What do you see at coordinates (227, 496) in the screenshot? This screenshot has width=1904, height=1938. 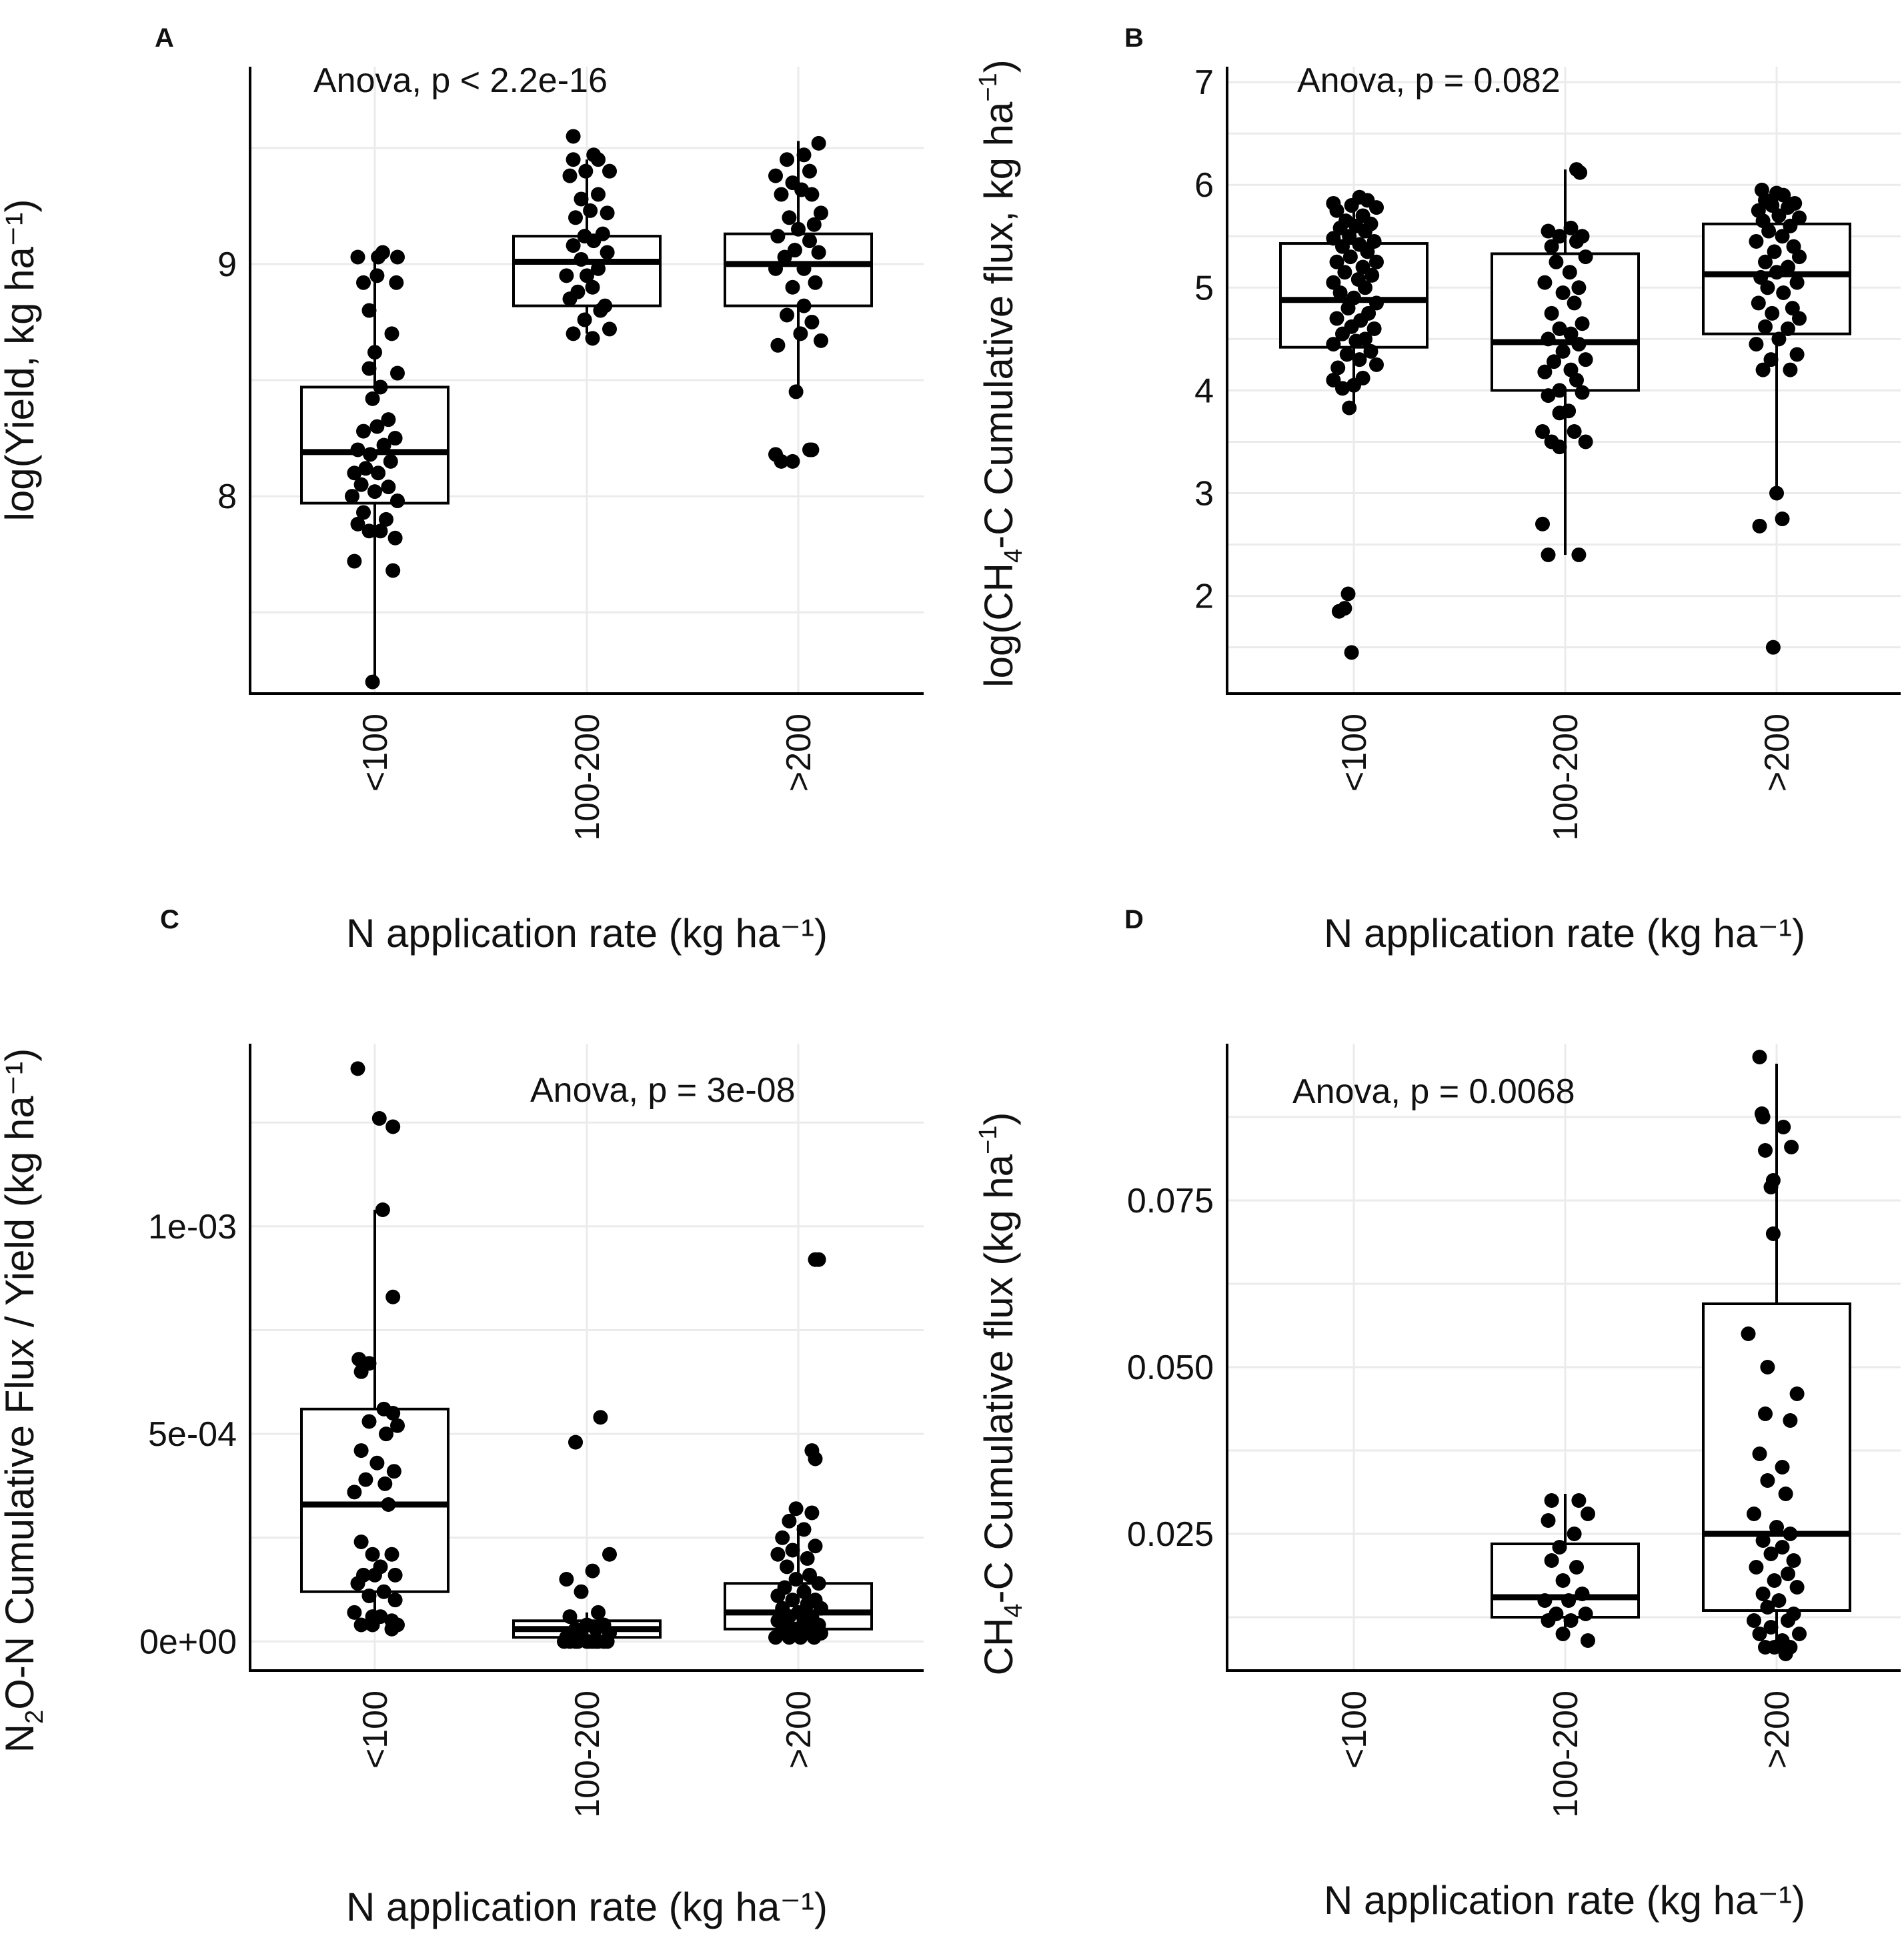 I see `panel-a-y-tick-label-0: 8` at bounding box center [227, 496].